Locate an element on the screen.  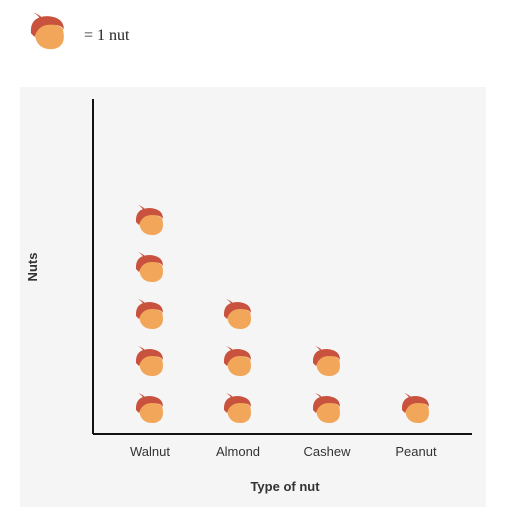
x-tick-label-cashew: Cashew is located at coordinates (328, 451).